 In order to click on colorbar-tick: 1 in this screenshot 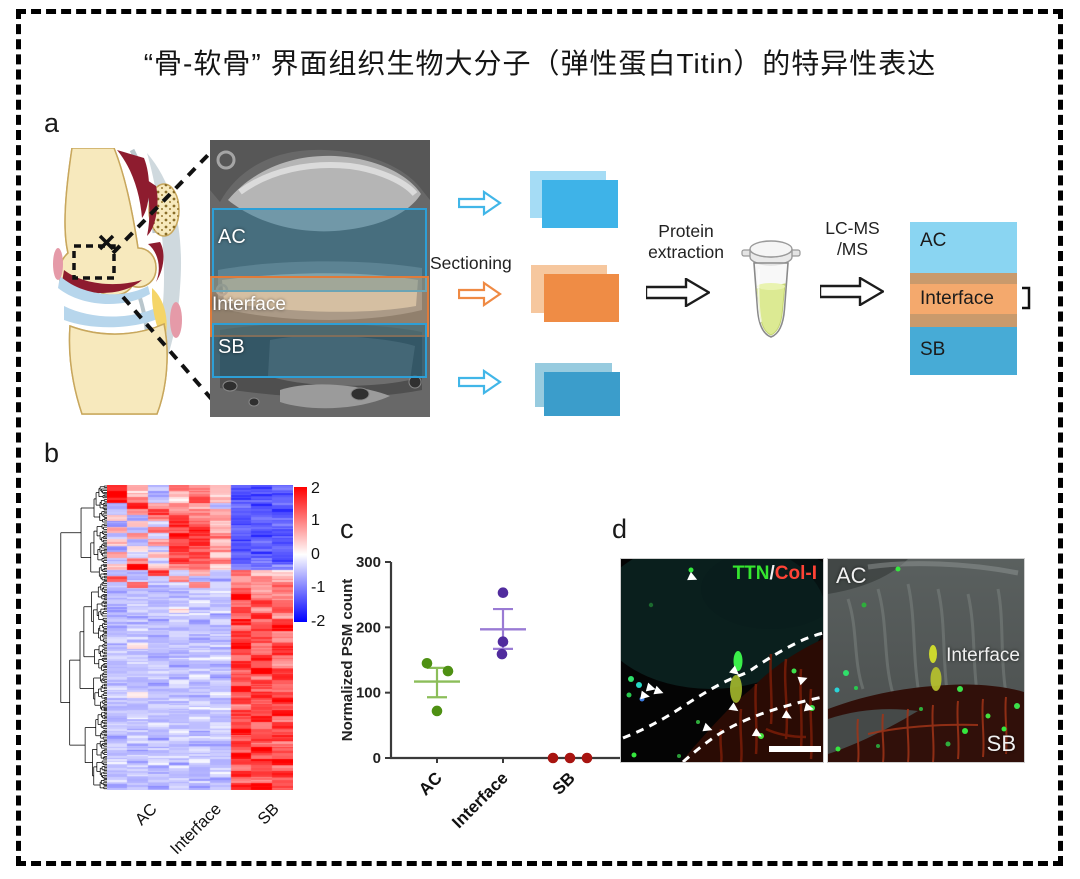, I will do `click(315, 520)`.